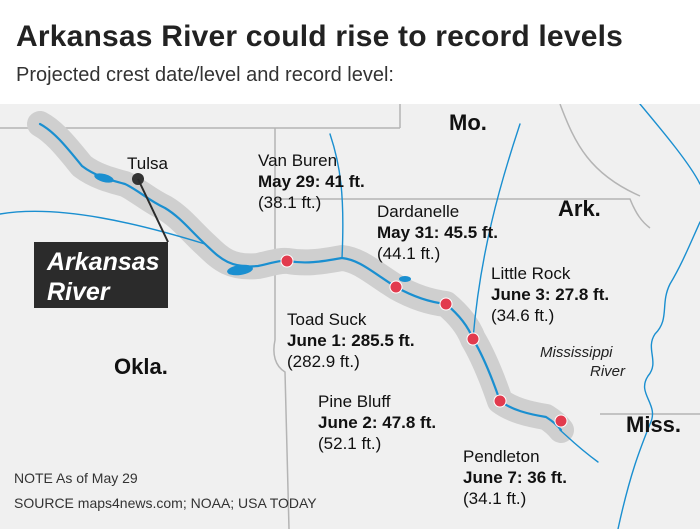  I want to click on border-oklahoma-arkansas, so click(281, 328).